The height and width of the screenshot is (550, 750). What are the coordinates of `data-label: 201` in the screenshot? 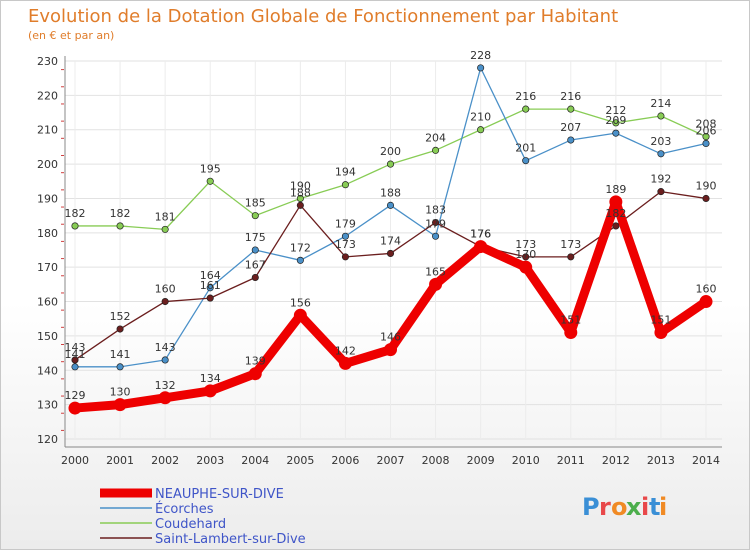 It's located at (525, 148).